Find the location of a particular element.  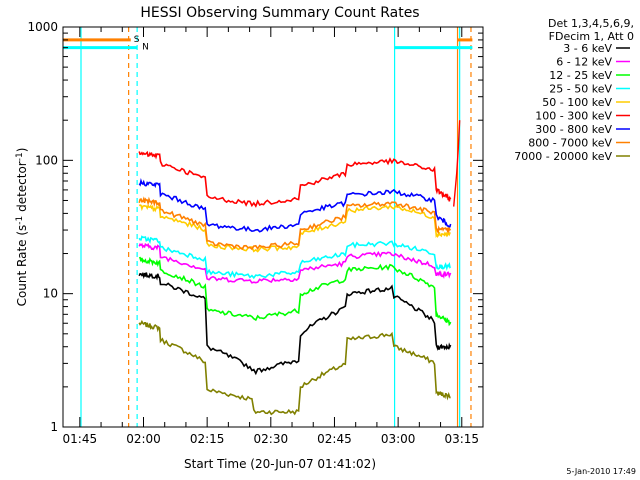

y-tick-label: 100 is located at coordinates (46, 160).